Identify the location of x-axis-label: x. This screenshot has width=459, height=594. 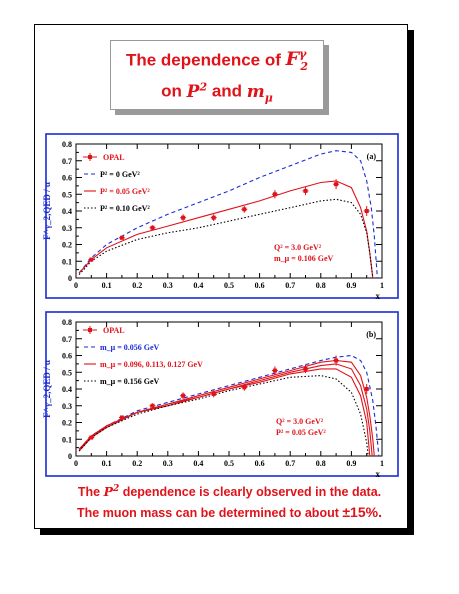
(378, 296).